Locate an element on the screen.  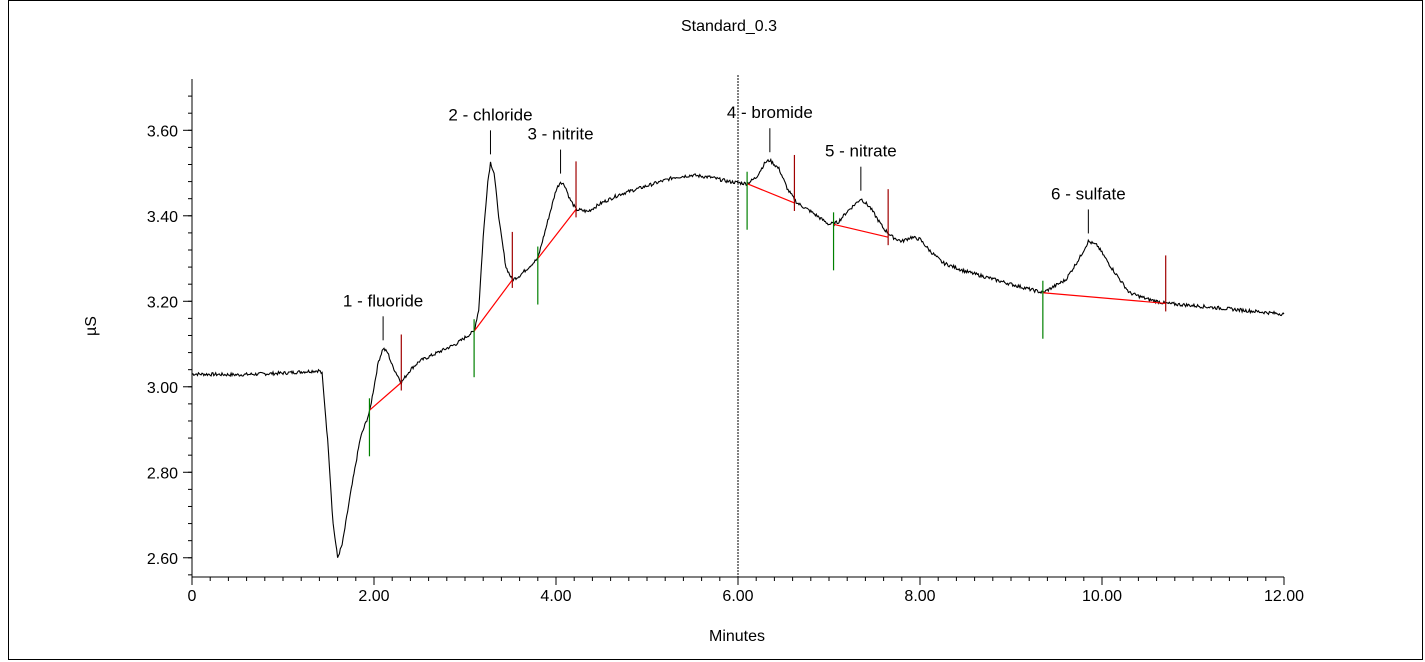
peak-label: 2 - chloride is located at coordinates (490, 114).